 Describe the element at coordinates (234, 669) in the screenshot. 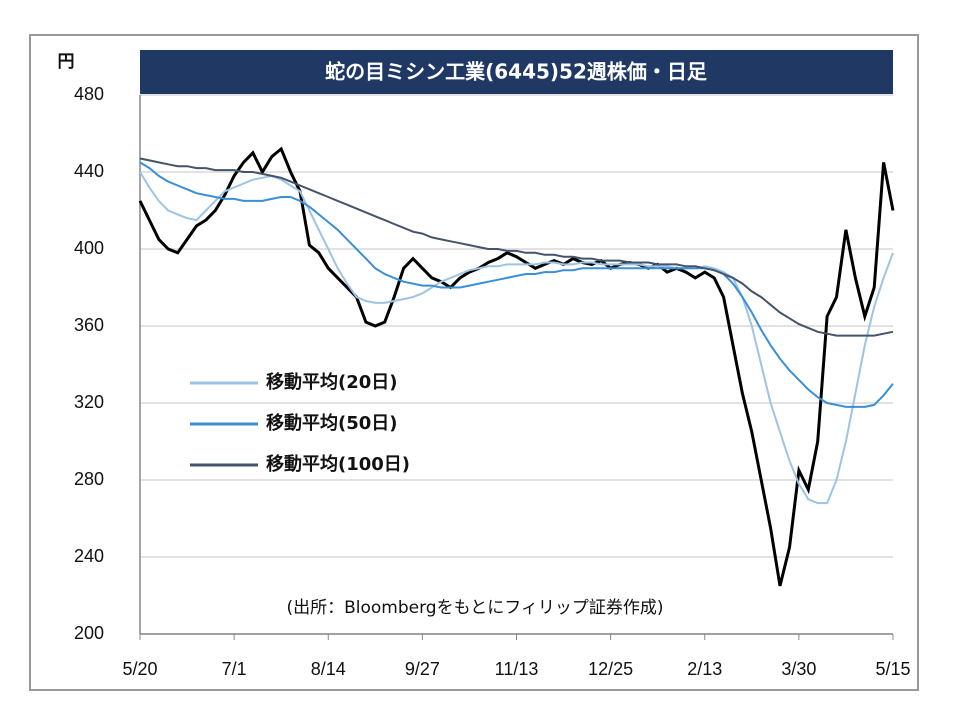

I see `x-tick-label: 7/1` at that location.